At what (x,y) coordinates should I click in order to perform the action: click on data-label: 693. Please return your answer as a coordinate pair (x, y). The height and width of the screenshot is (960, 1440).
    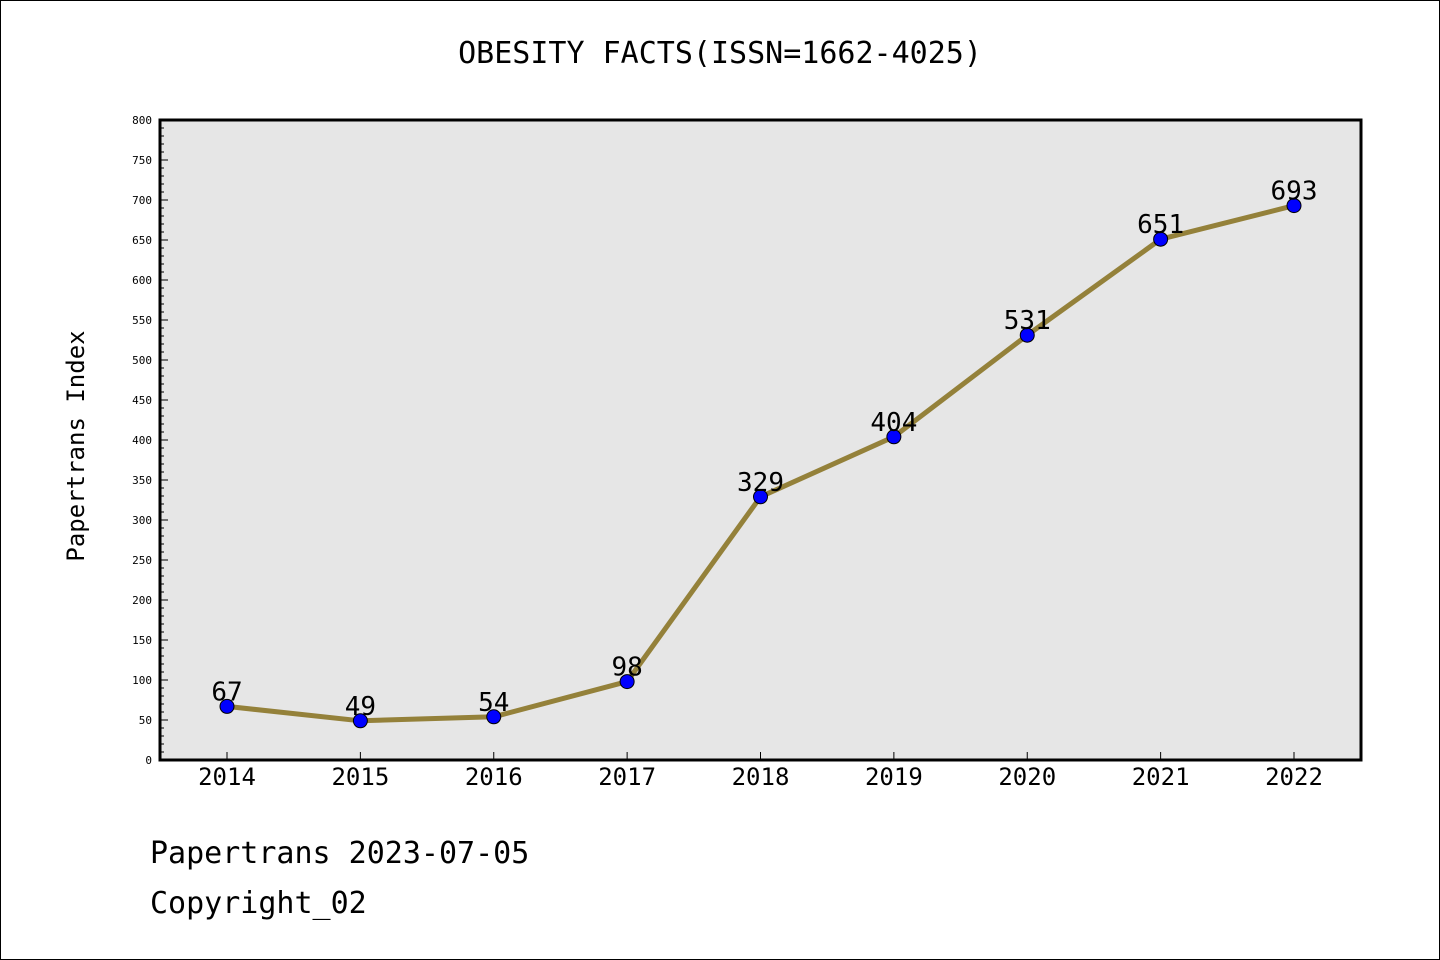
    Looking at the image, I should click on (1294, 192).